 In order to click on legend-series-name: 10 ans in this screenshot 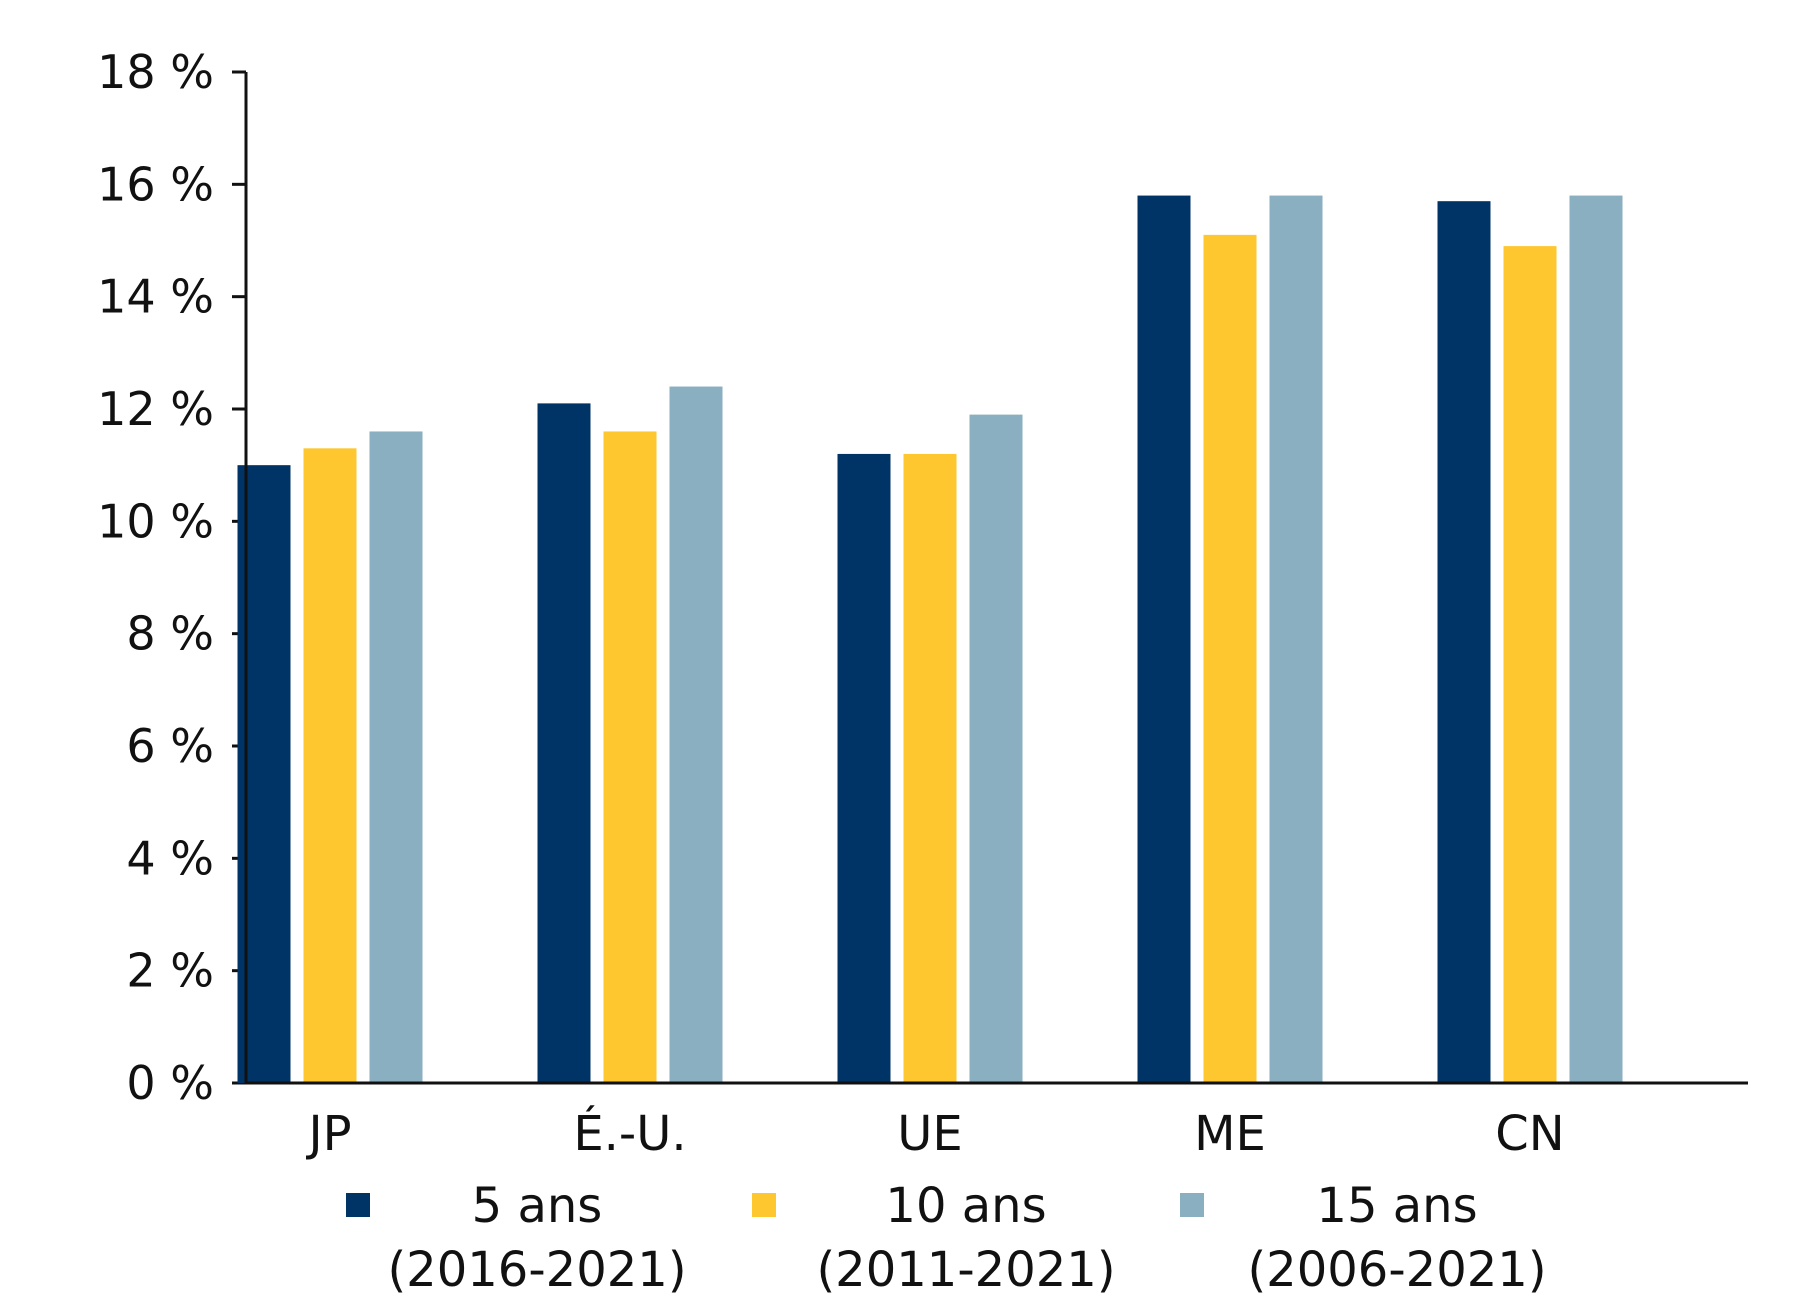, I will do `click(965, 1206)`.